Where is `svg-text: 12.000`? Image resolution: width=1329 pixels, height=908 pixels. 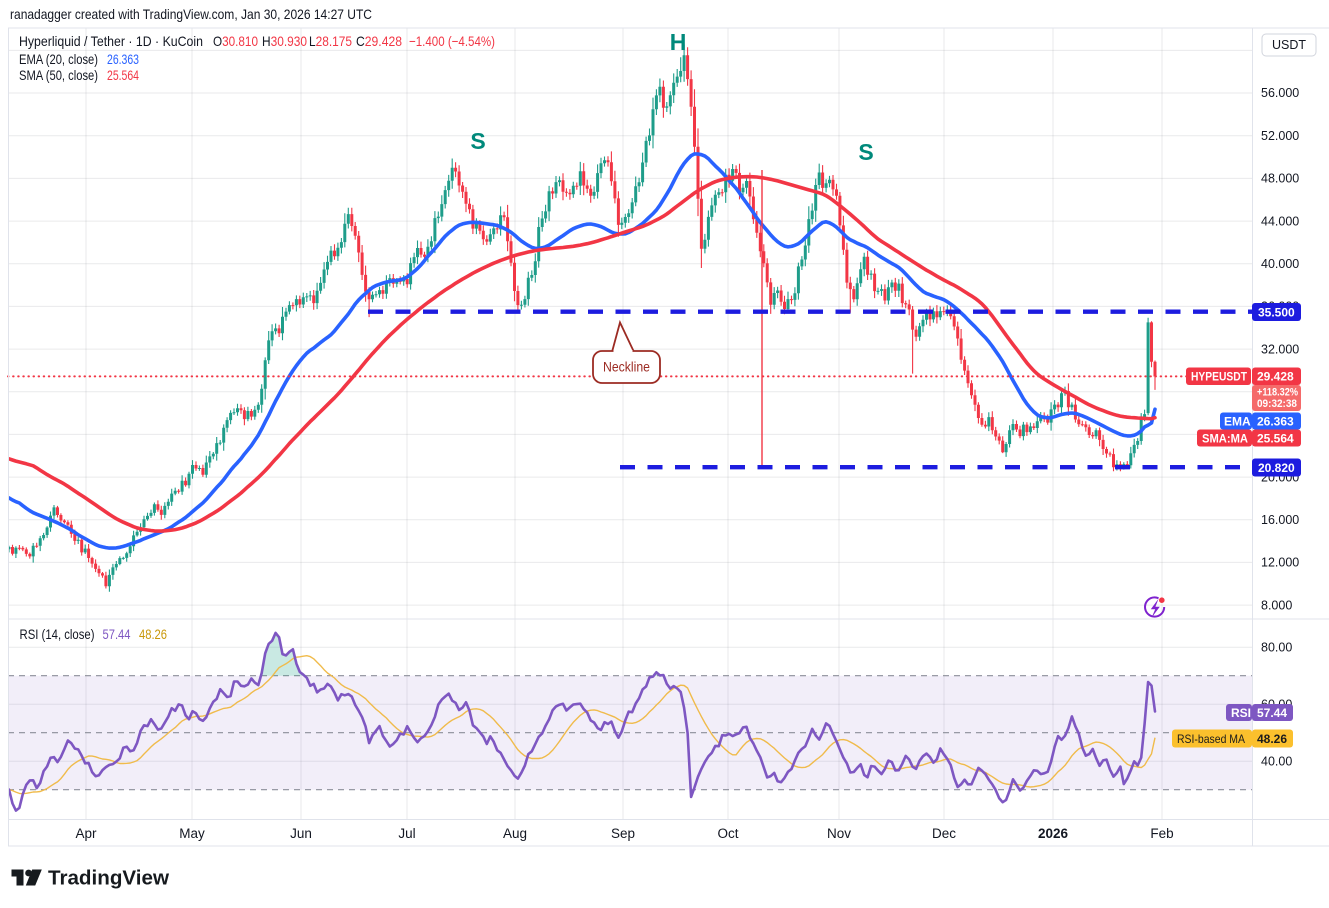
svg-text: 12.000 is located at coordinates (1280, 563).